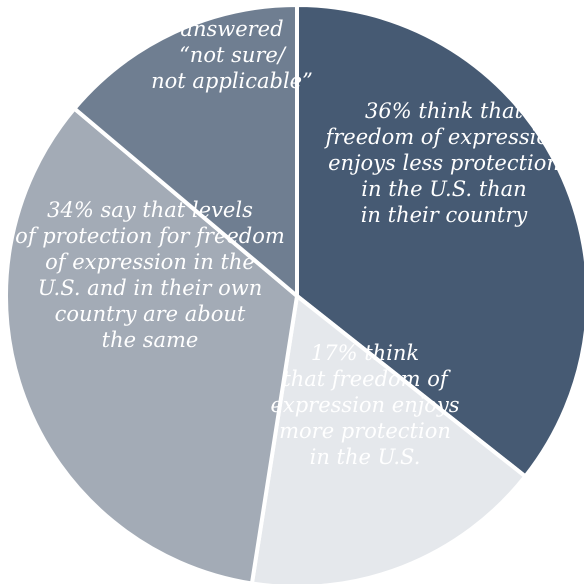 The image size is (584, 584). What do you see at coordinates (150, 314) in the screenshot?
I see `label-line: country are about` at bounding box center [150, 314].